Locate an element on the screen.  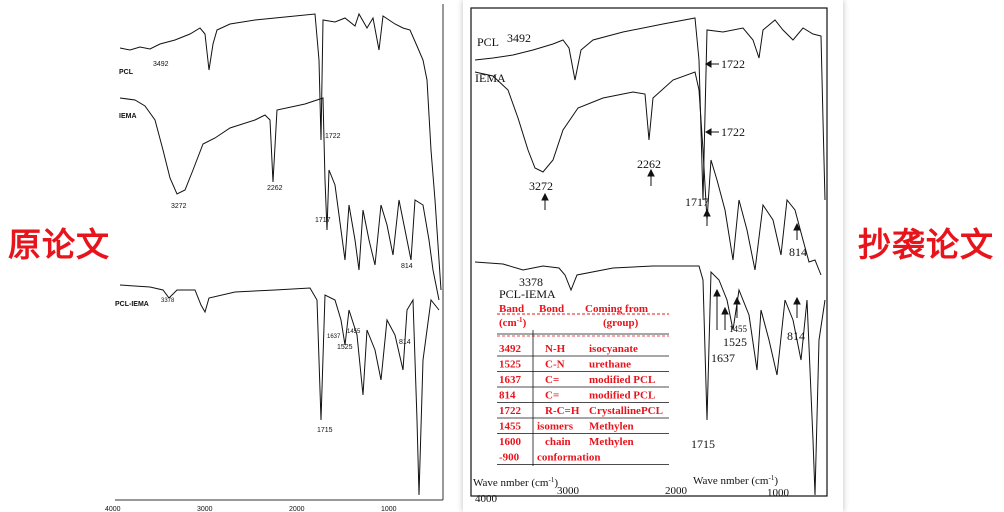
orig-annot-1525: 1525 is located at coordinates (345, 347).